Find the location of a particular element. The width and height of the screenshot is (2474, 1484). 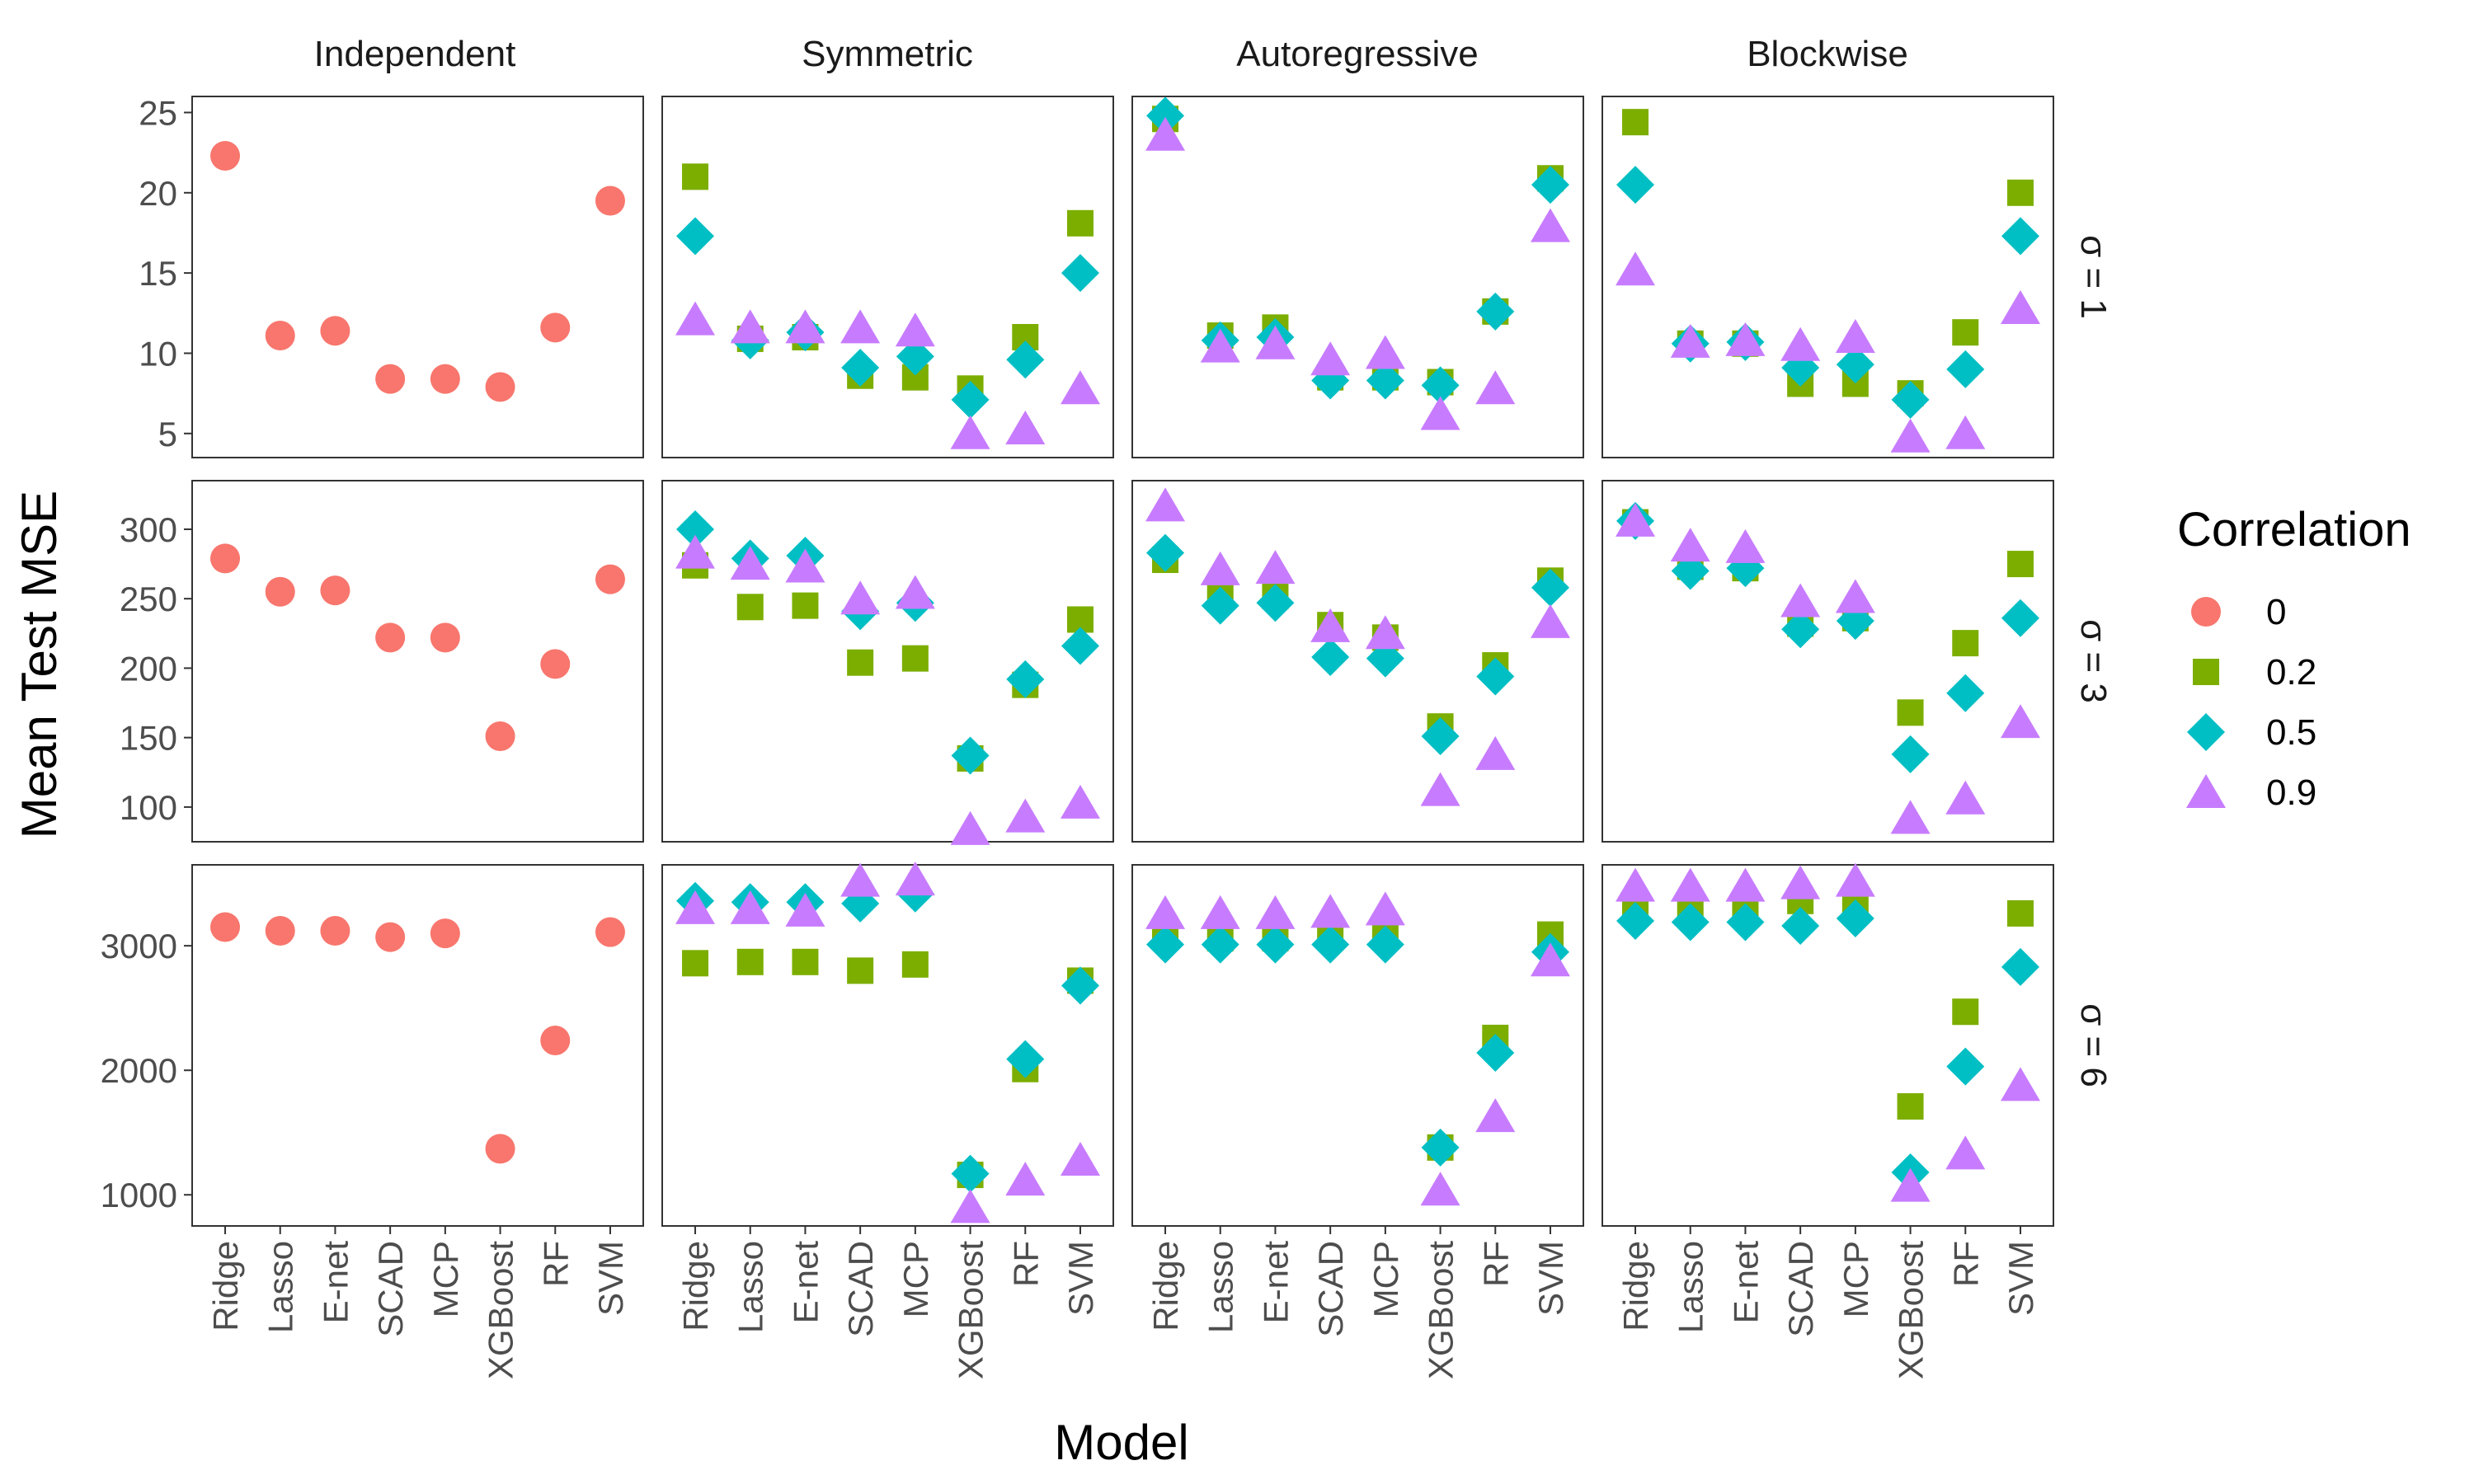

x-tick-label: SCAD is located at coordinates (860, 1289).